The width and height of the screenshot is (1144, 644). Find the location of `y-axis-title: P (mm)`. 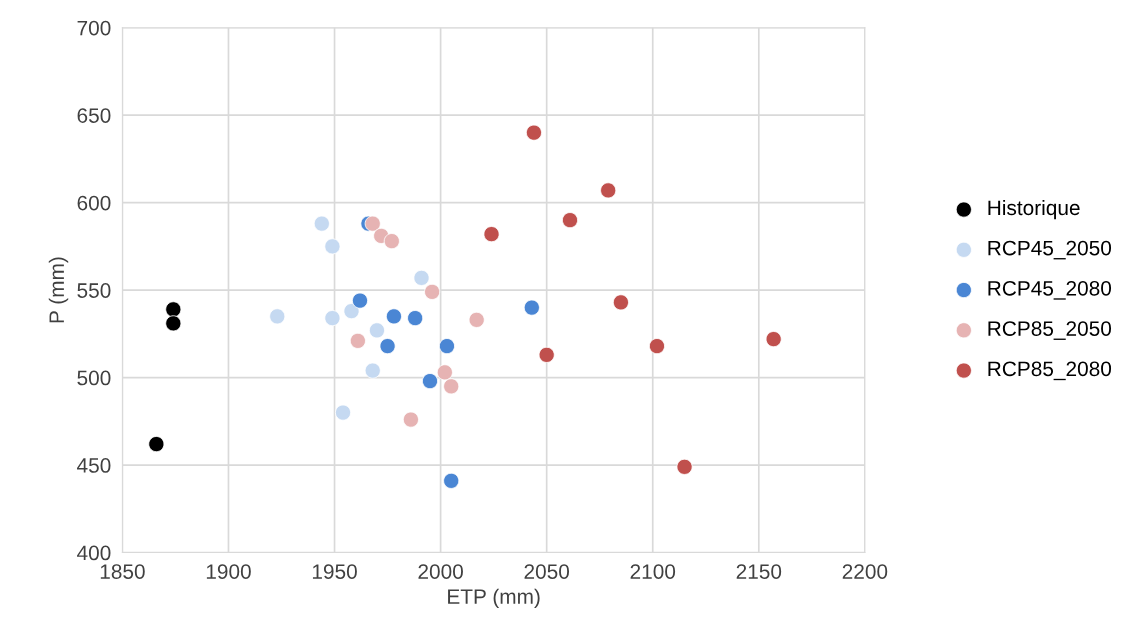

y-axis-title: P (mm) is located at coordinates (58, 290).